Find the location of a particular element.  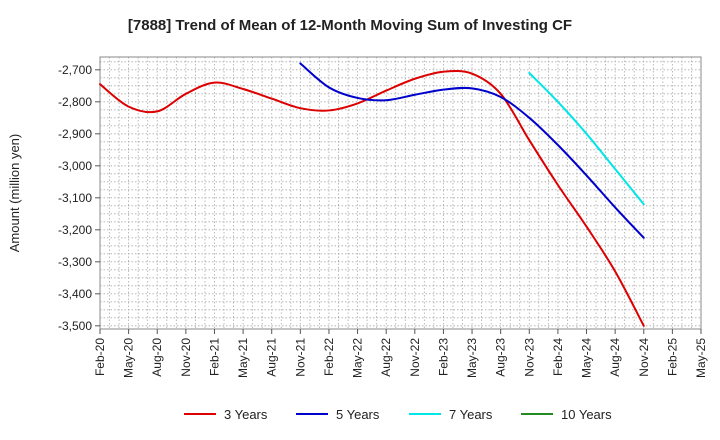

x-tick-label: Feb-20 is located at coordinates (100, 357).